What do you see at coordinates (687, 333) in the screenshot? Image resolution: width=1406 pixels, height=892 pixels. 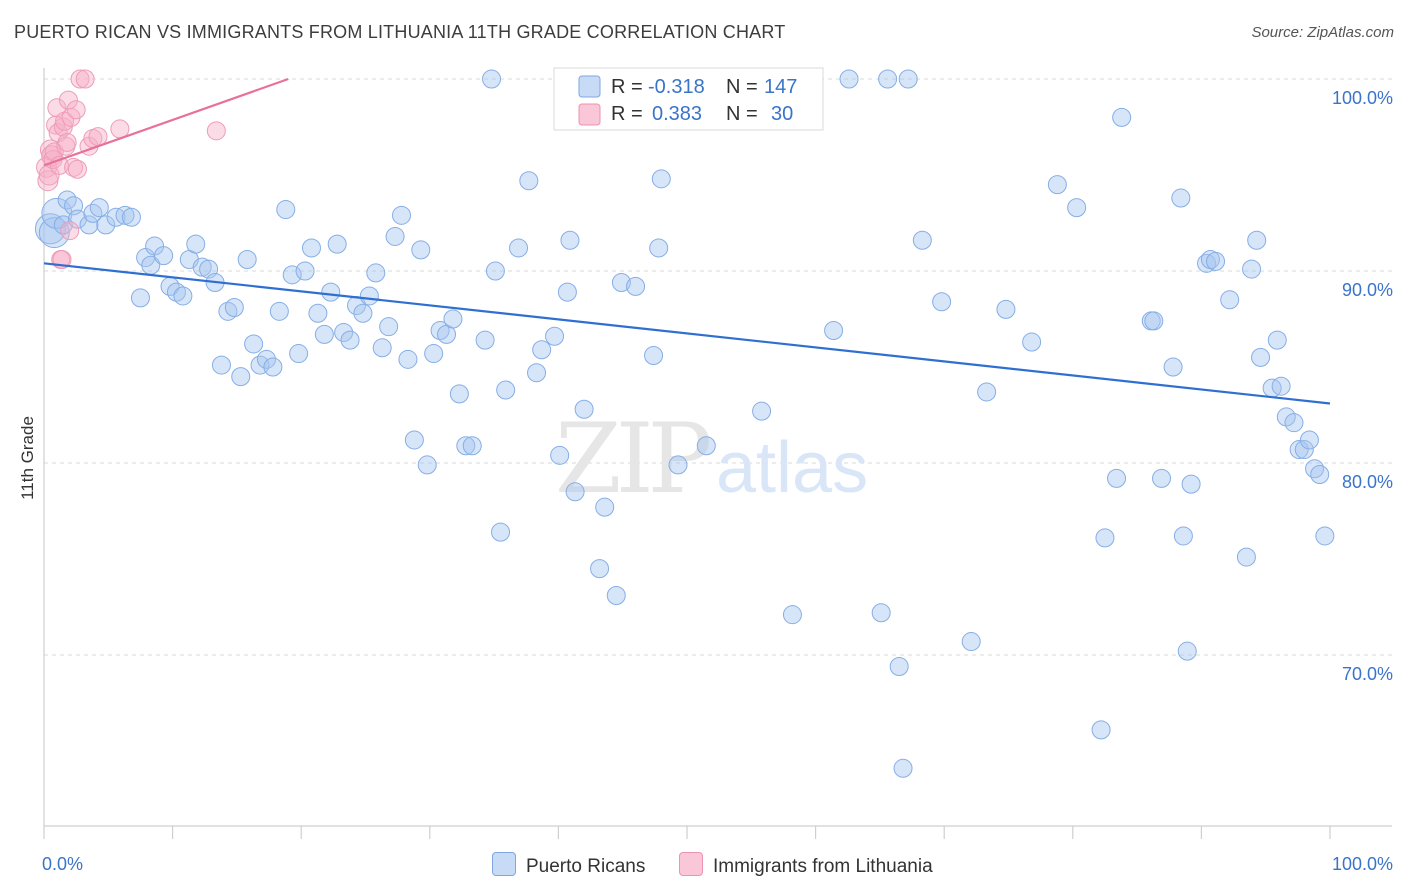 I see `trend-line-puerto-ricans` at bounding box center [687, 333].